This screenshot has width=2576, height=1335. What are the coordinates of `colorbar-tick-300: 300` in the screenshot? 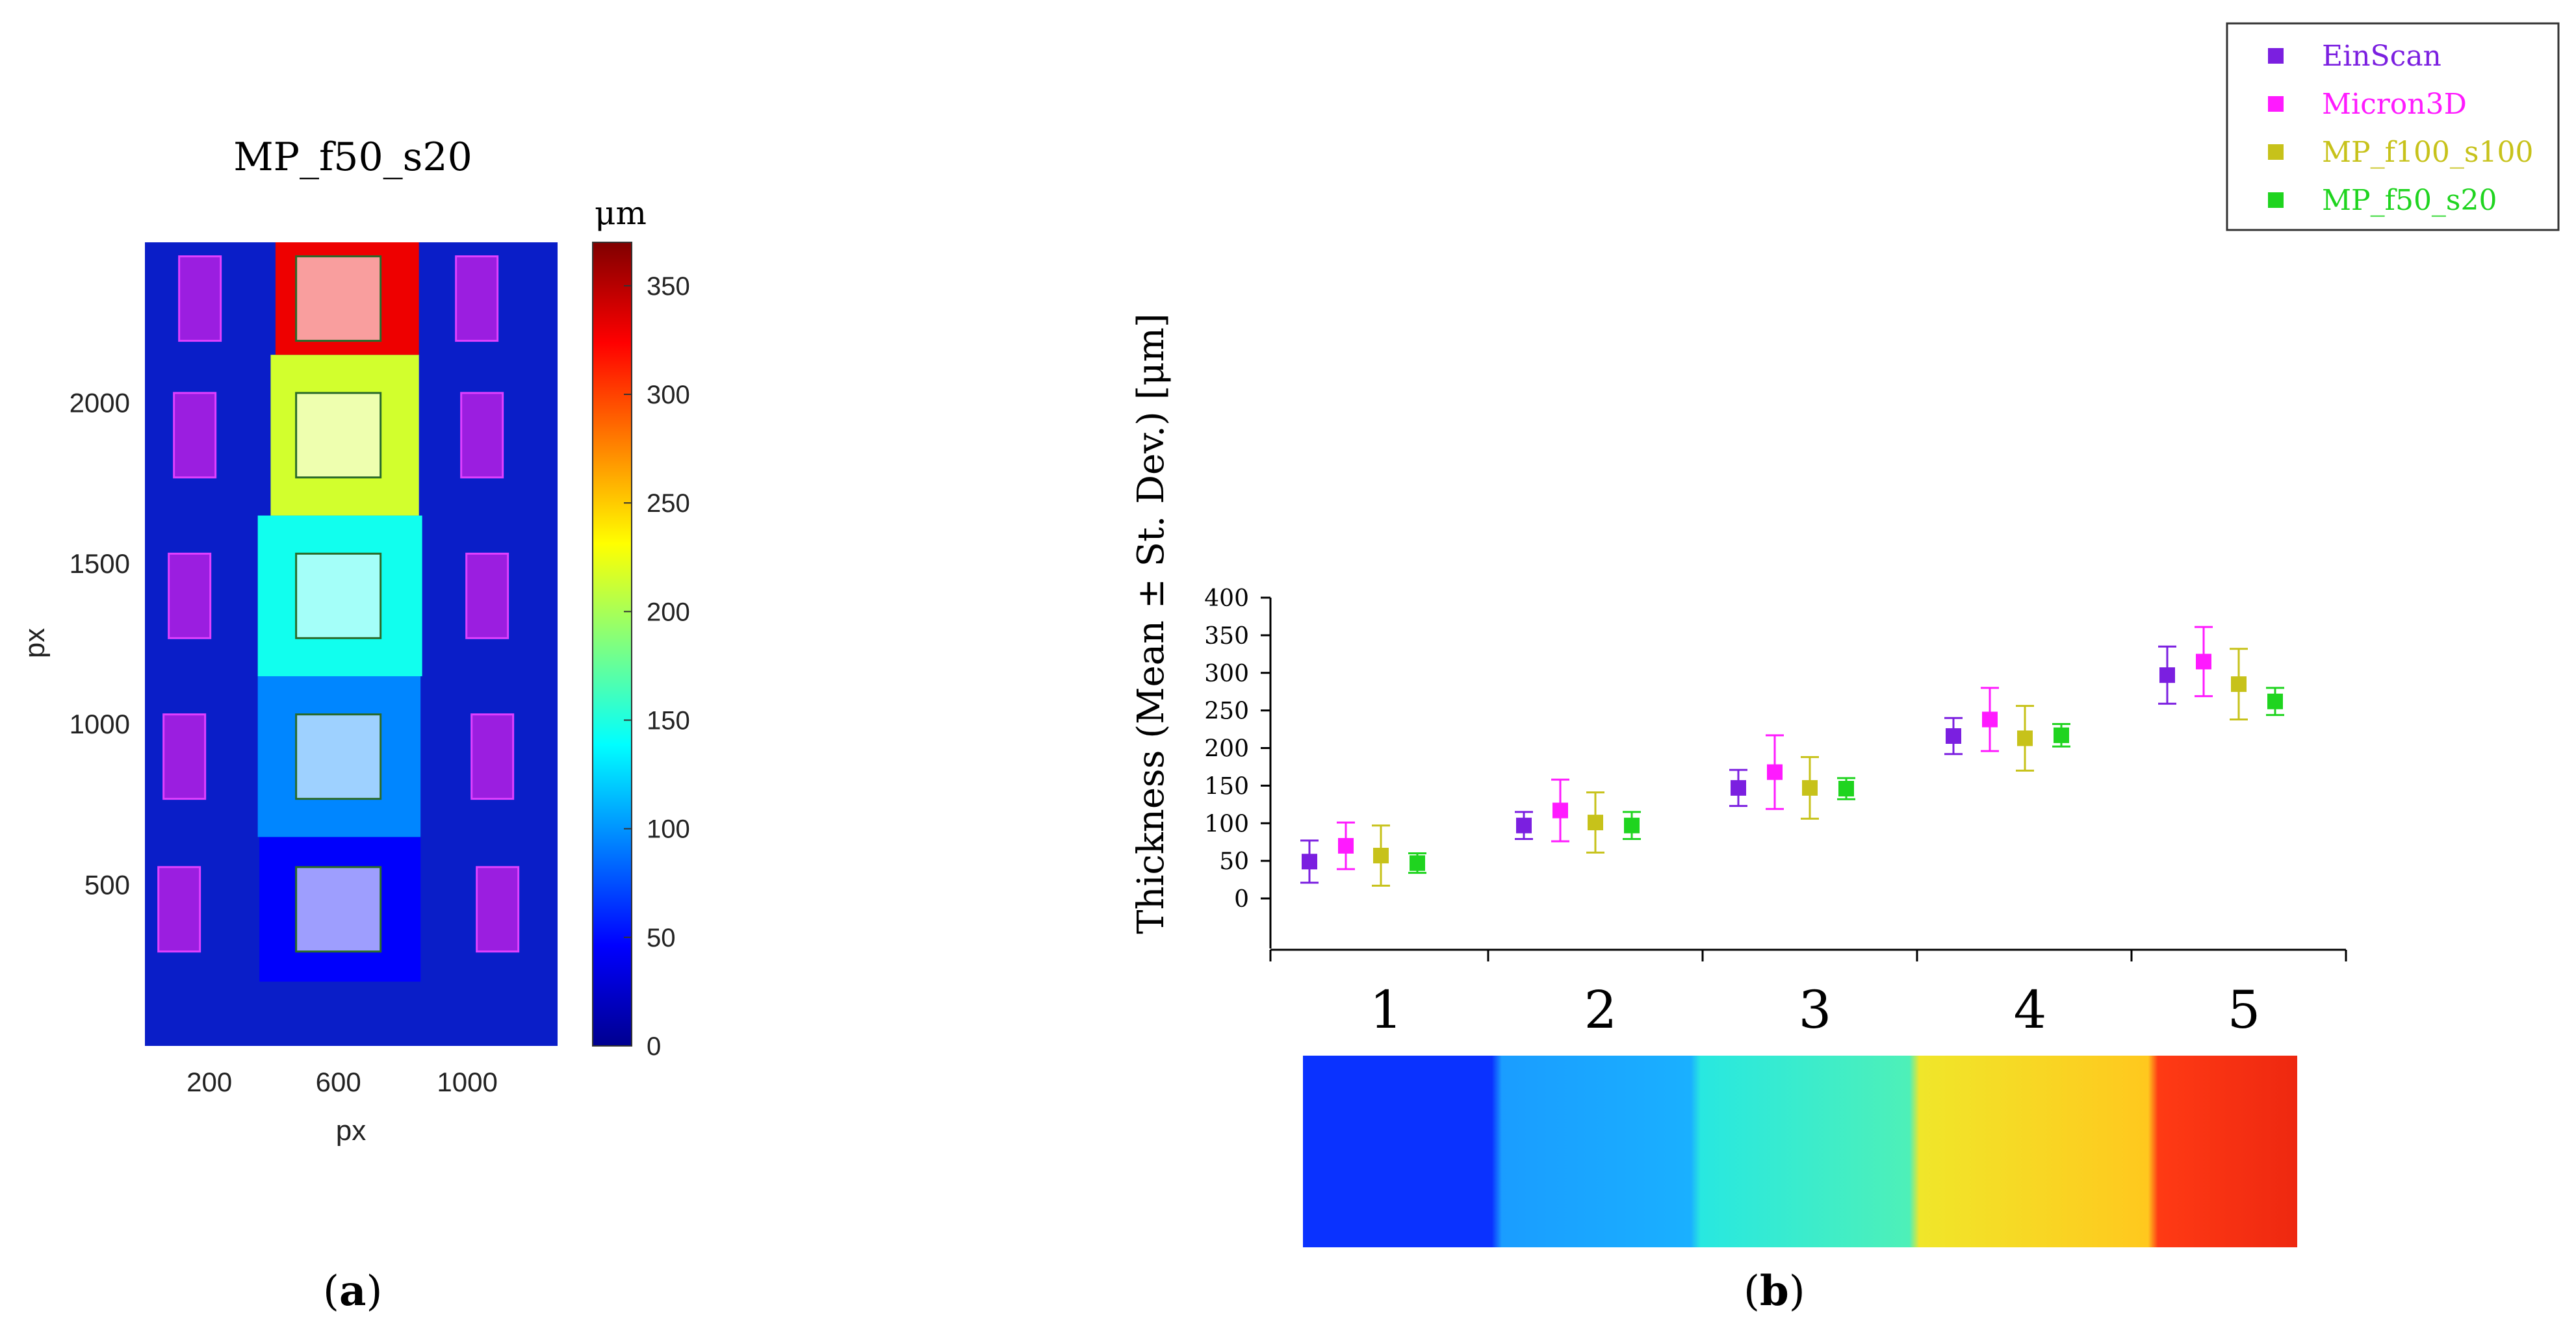 It's located at (668, 395).